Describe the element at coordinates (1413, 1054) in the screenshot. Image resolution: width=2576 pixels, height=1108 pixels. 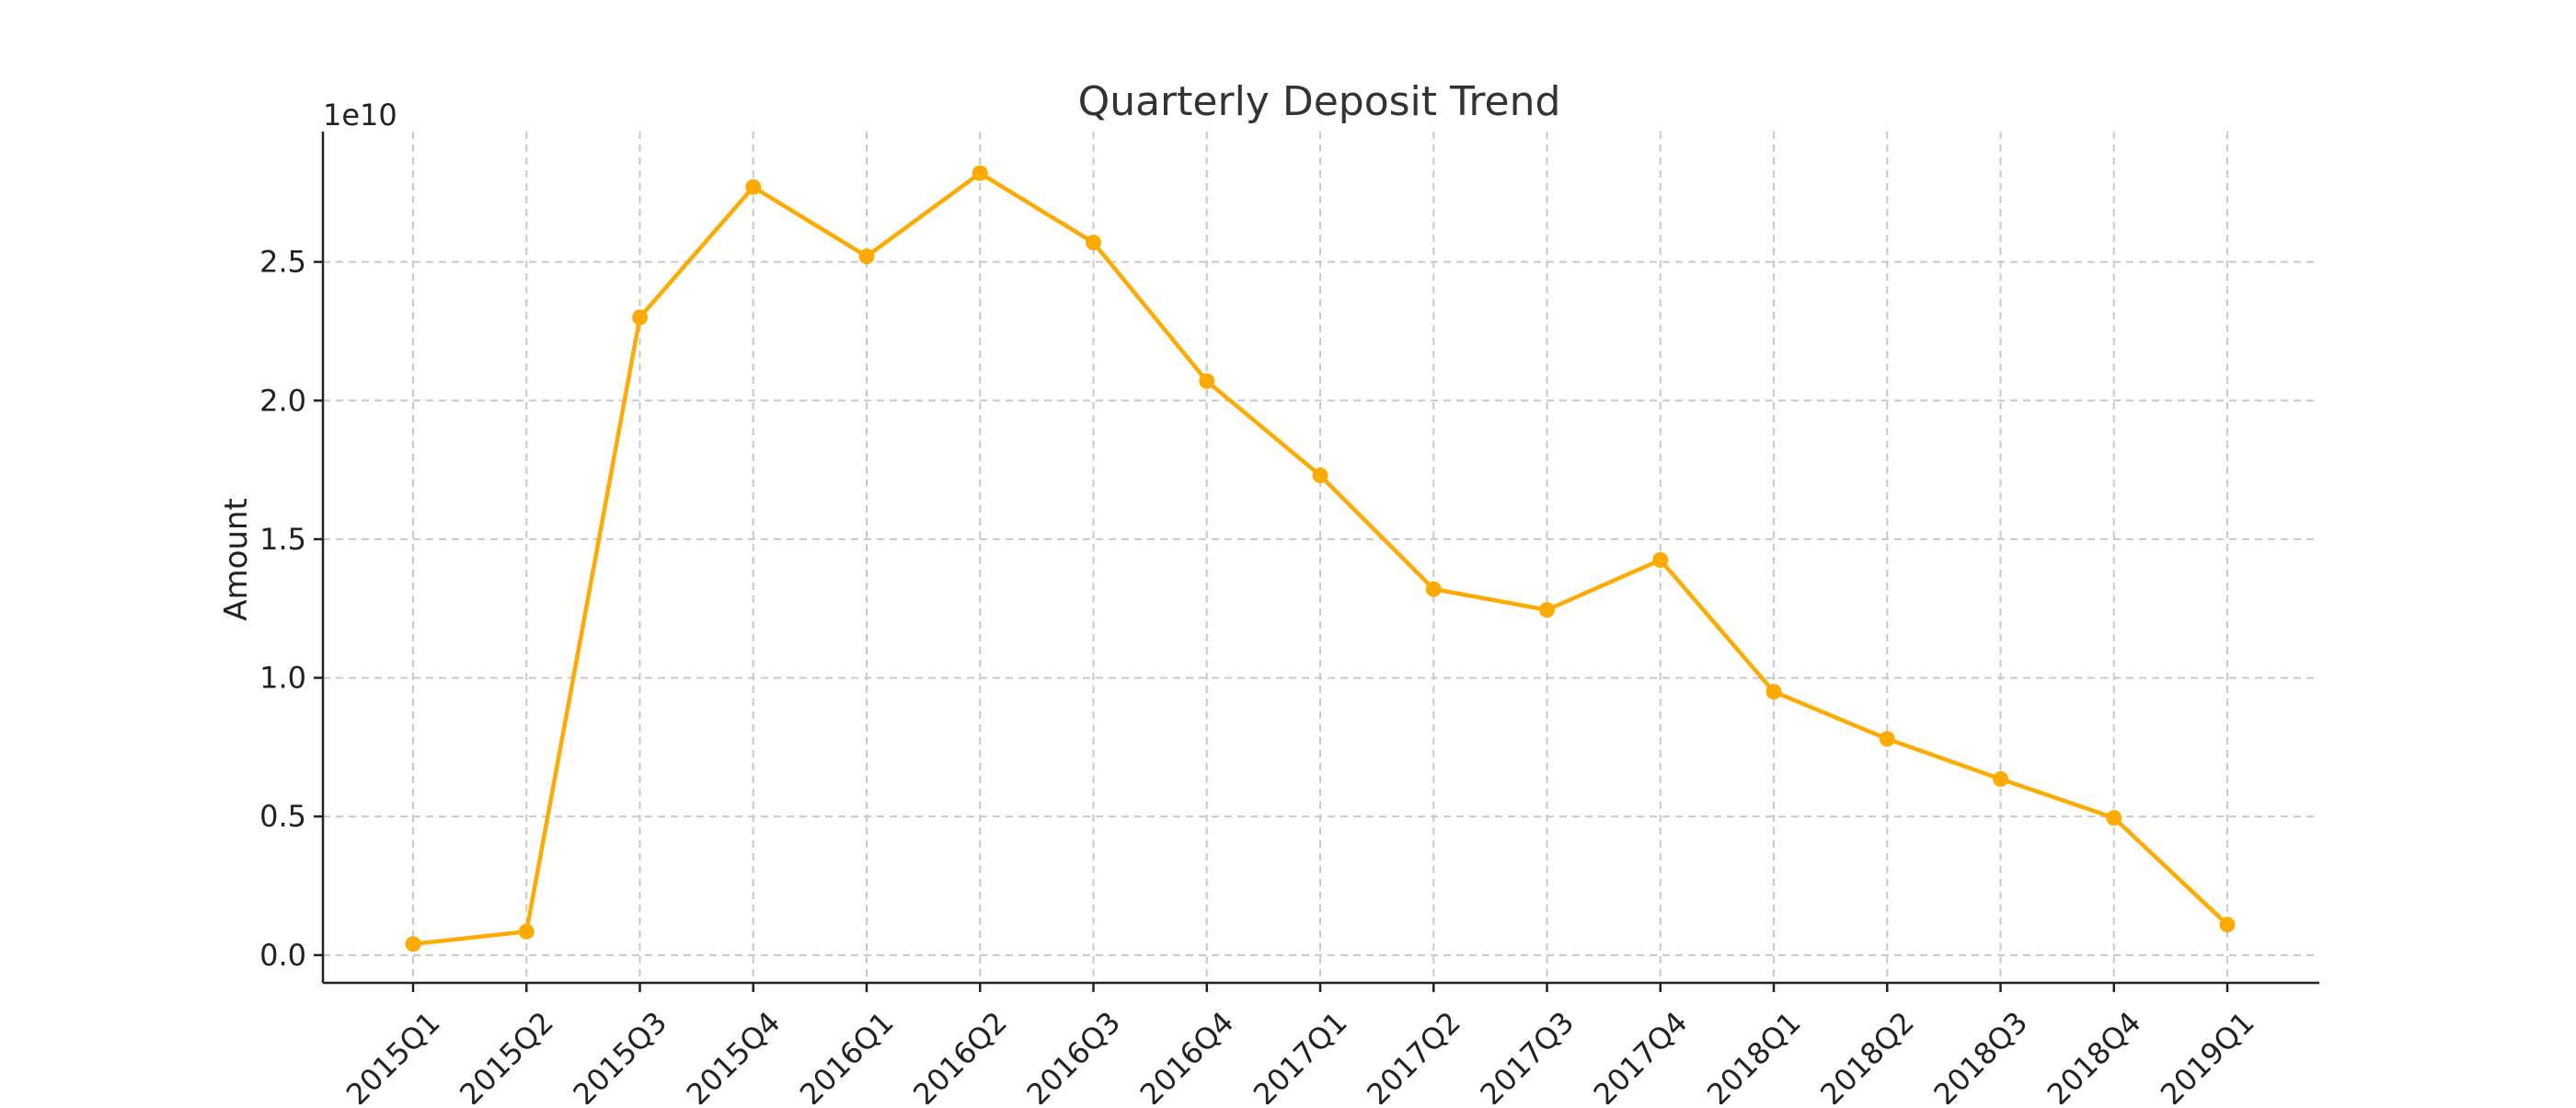
I see `x-tick-label: 2017Q2` at that location.